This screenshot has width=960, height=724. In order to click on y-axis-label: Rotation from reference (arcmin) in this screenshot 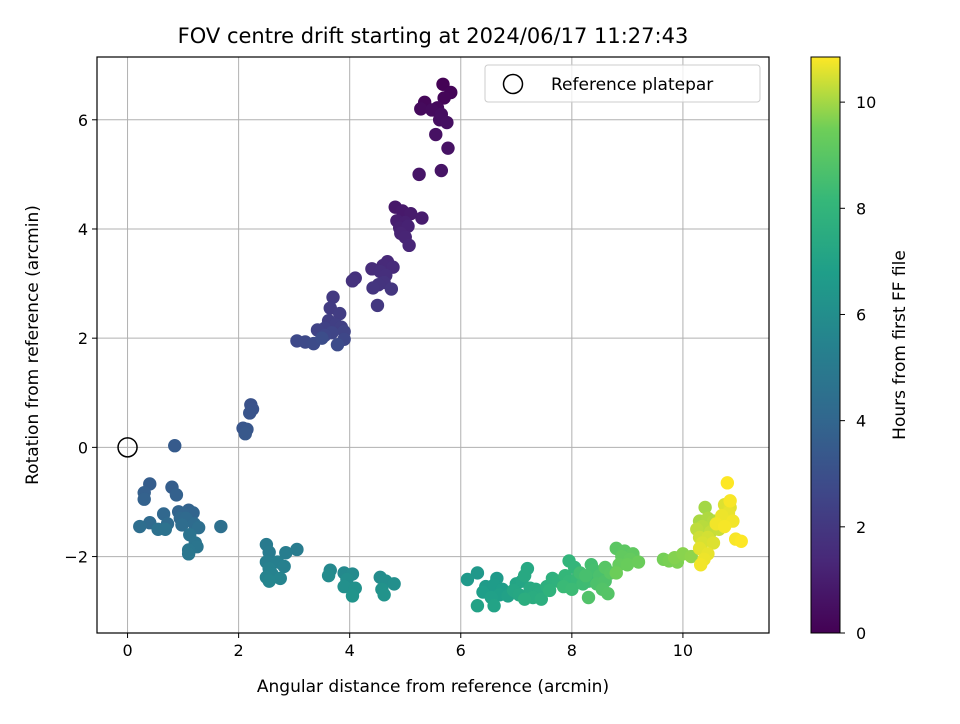, I will do `click(33, 345)`.